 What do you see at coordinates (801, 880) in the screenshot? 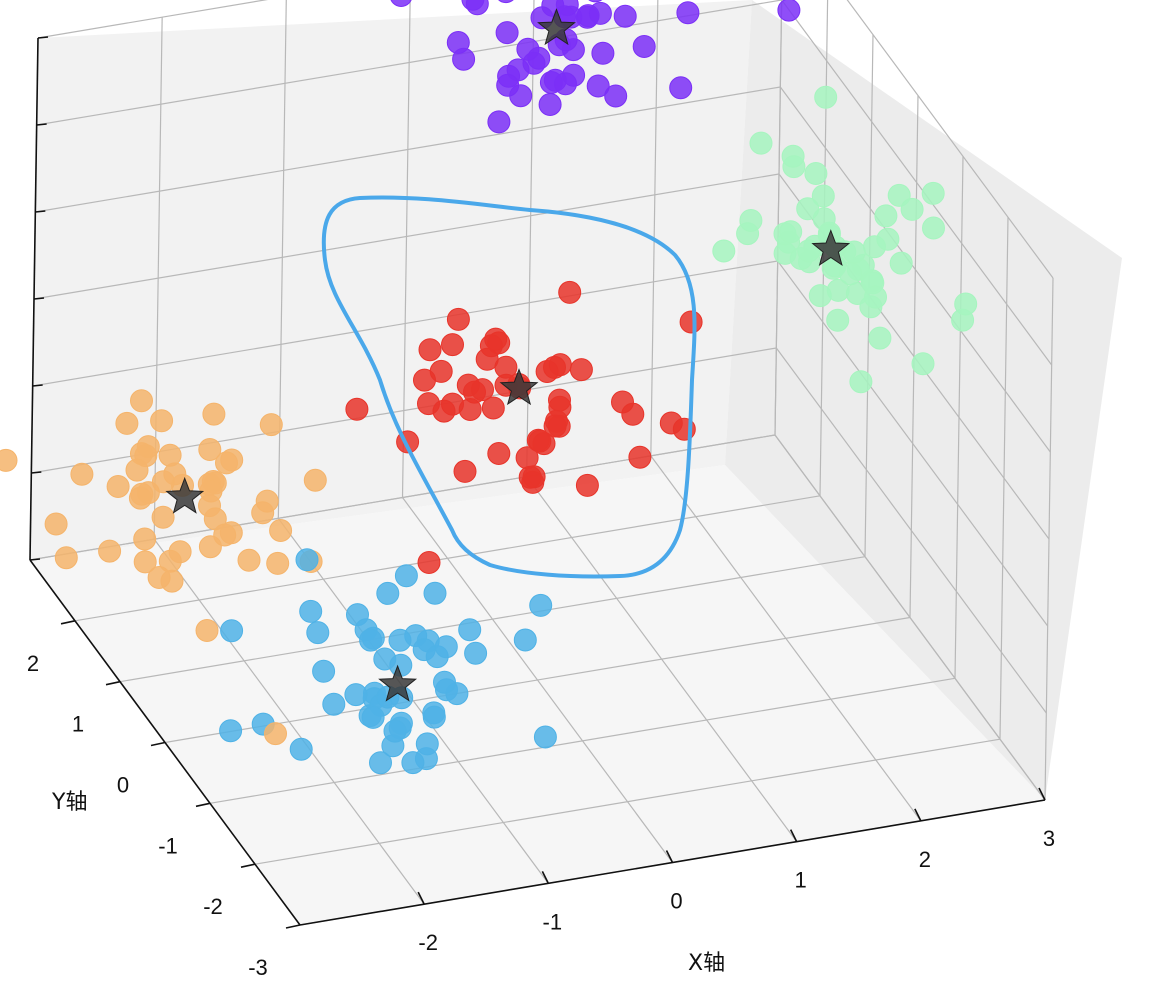
I see `x-tick-label: 1` at bounding box center [801, 880].